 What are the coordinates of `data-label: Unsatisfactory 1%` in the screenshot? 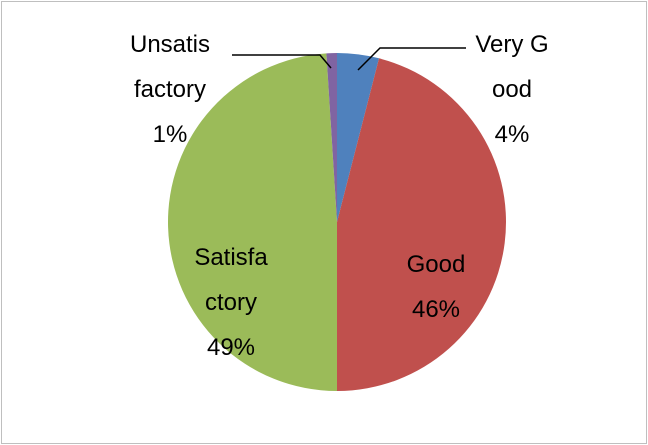 It's located at (170, 89).